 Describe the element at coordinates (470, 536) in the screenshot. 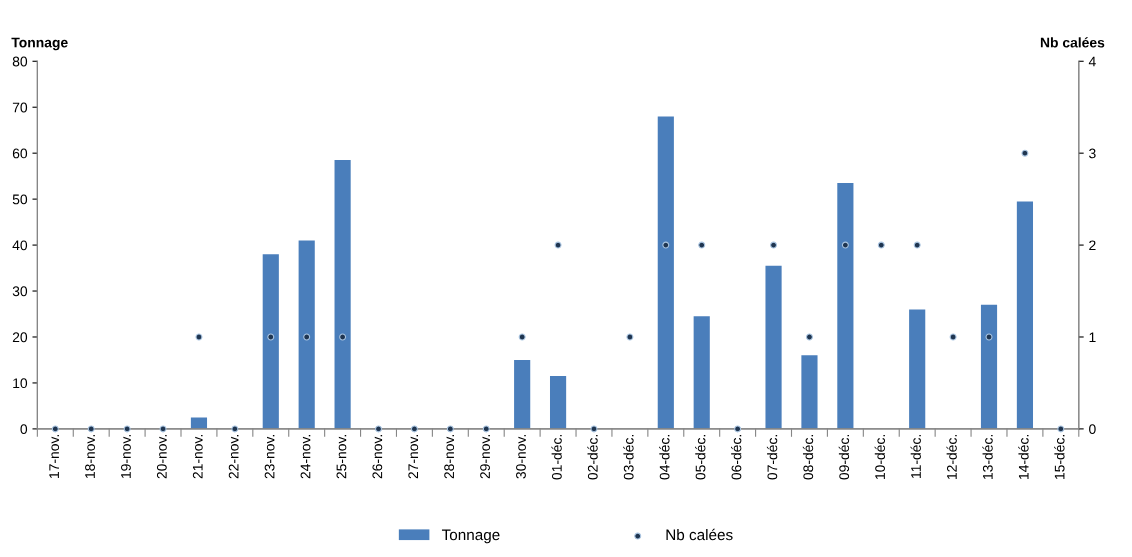

I see `legend-label: Tonnage` at that location.